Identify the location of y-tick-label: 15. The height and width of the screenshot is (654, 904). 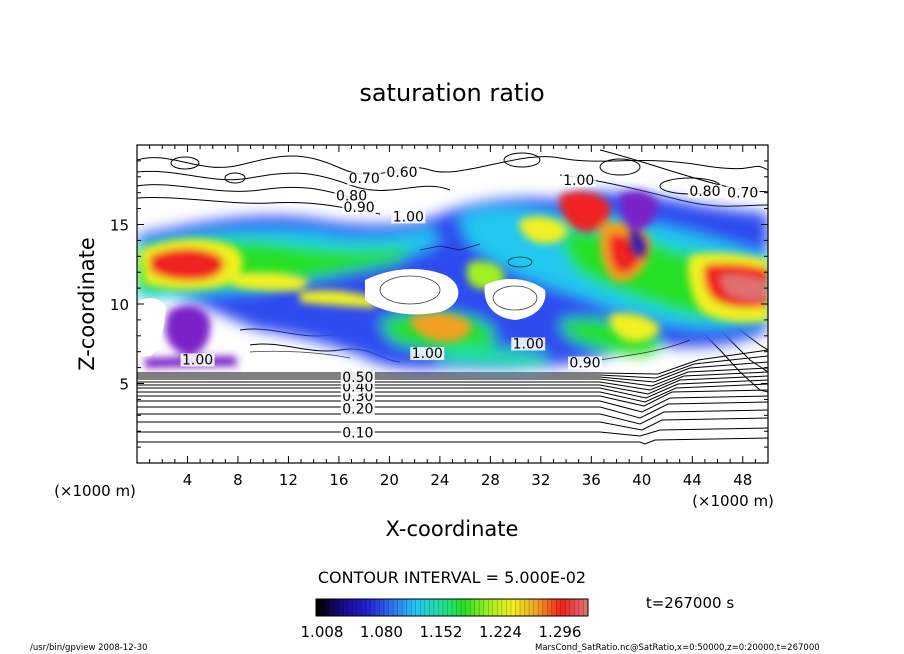
(119, 226).